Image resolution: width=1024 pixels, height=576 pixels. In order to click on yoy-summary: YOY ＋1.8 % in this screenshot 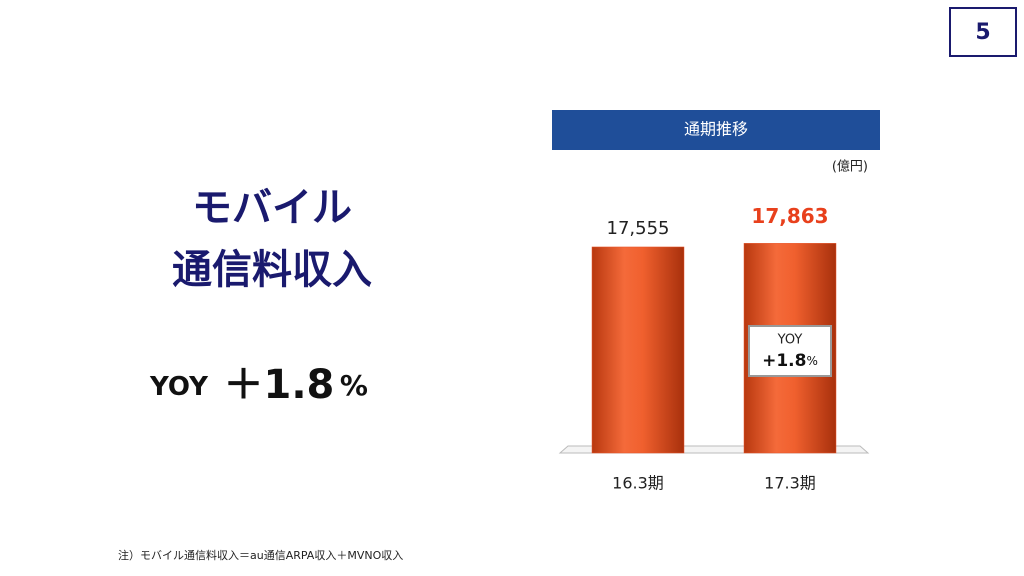, I will do `click(258, 385)`.